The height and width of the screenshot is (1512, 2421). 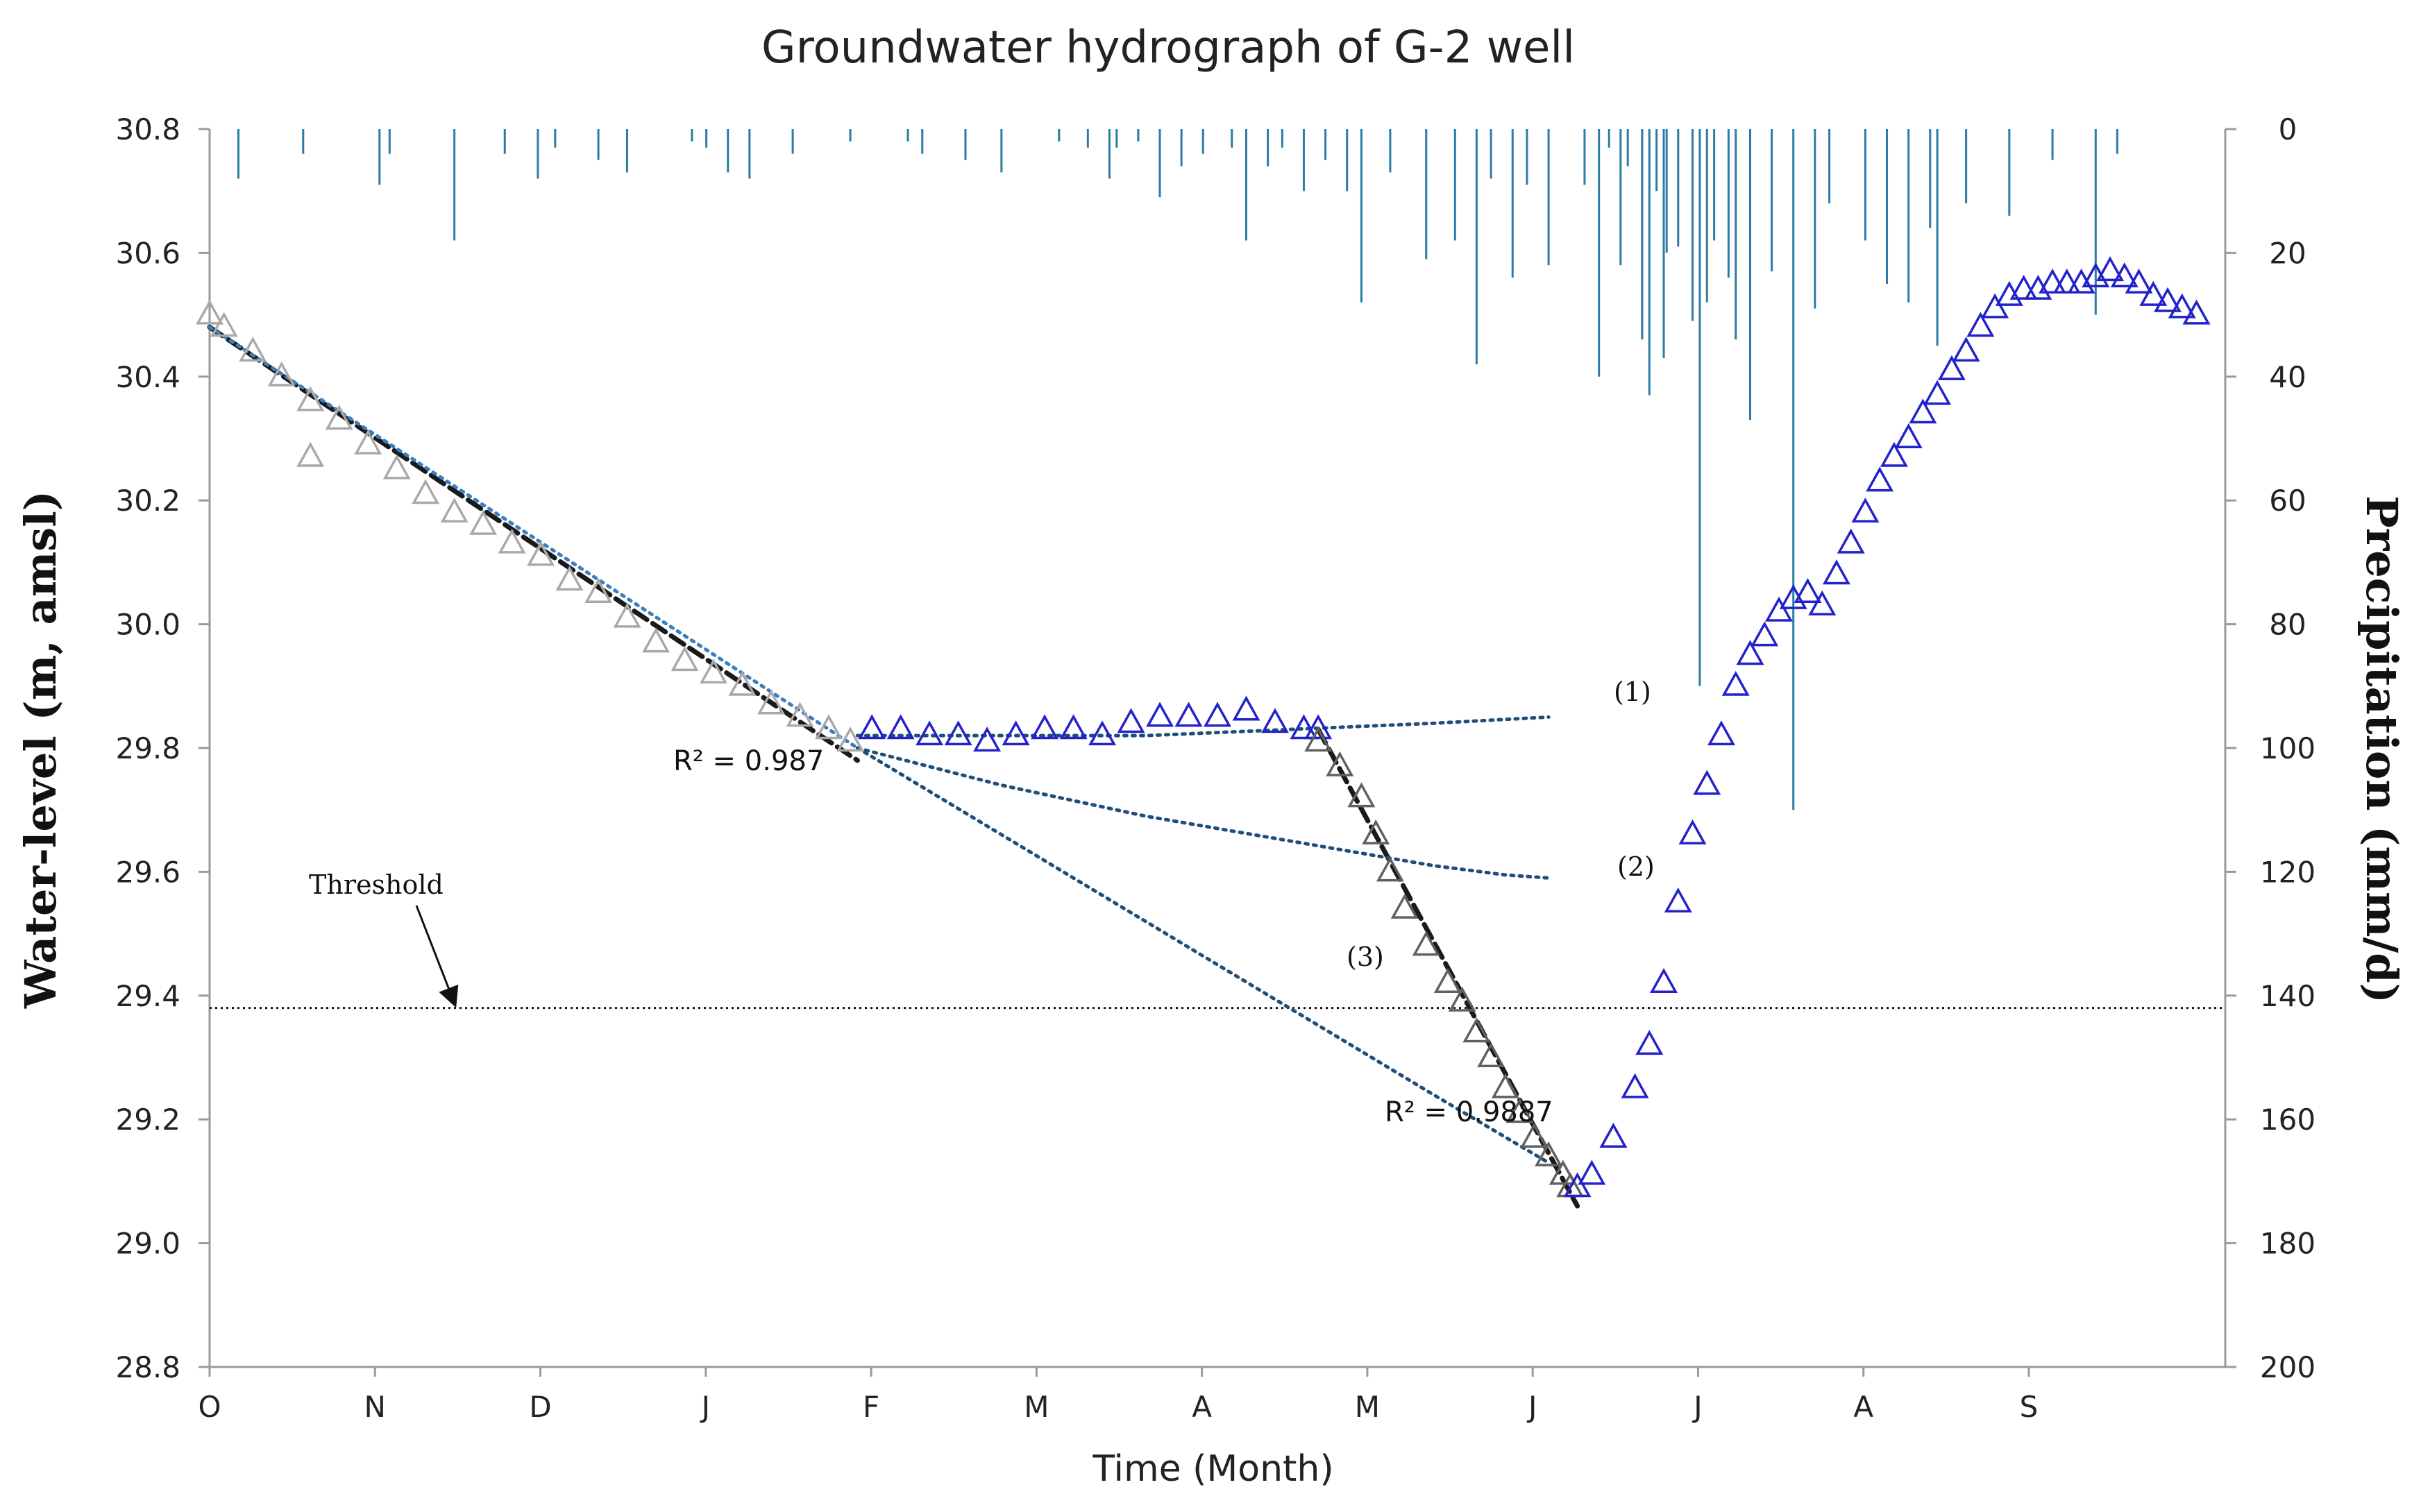 What do you see at coordinates (871, 1407) in the screenshot?
I see `x-tick-label-F: F` at bounding box center [871, 1407].